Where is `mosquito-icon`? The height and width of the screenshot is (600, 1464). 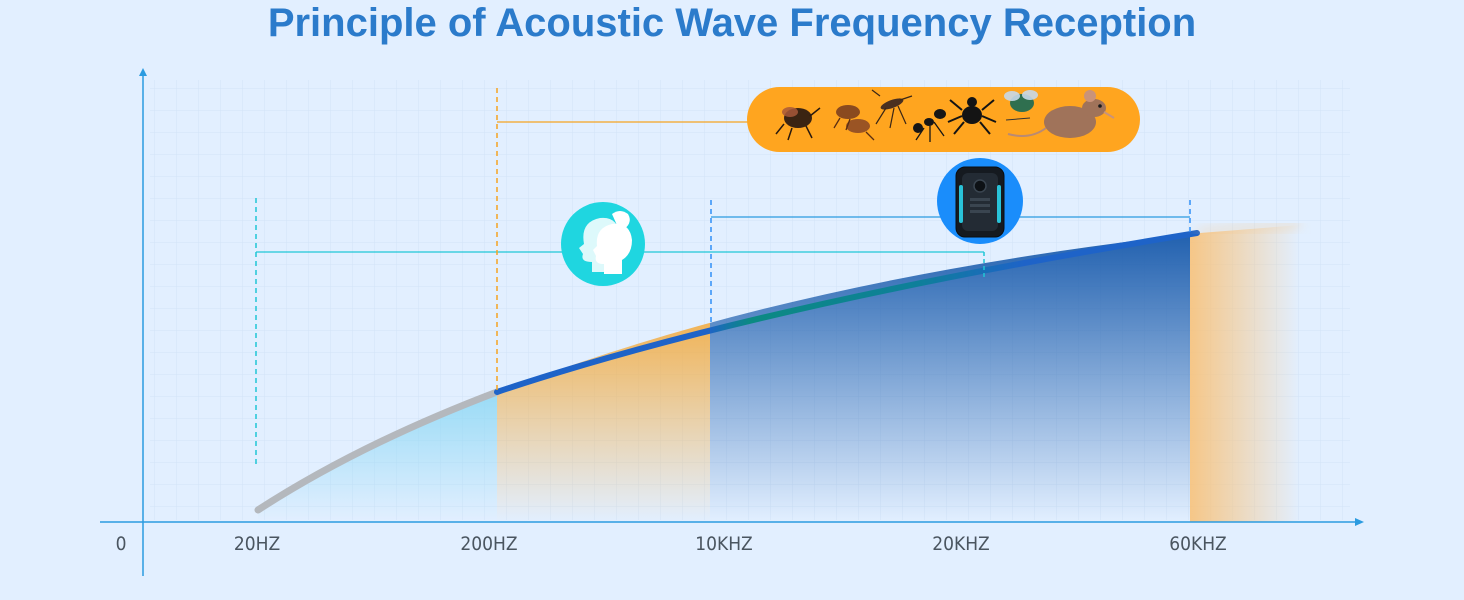 mosquito-icon is located at coordinates (892, 109).